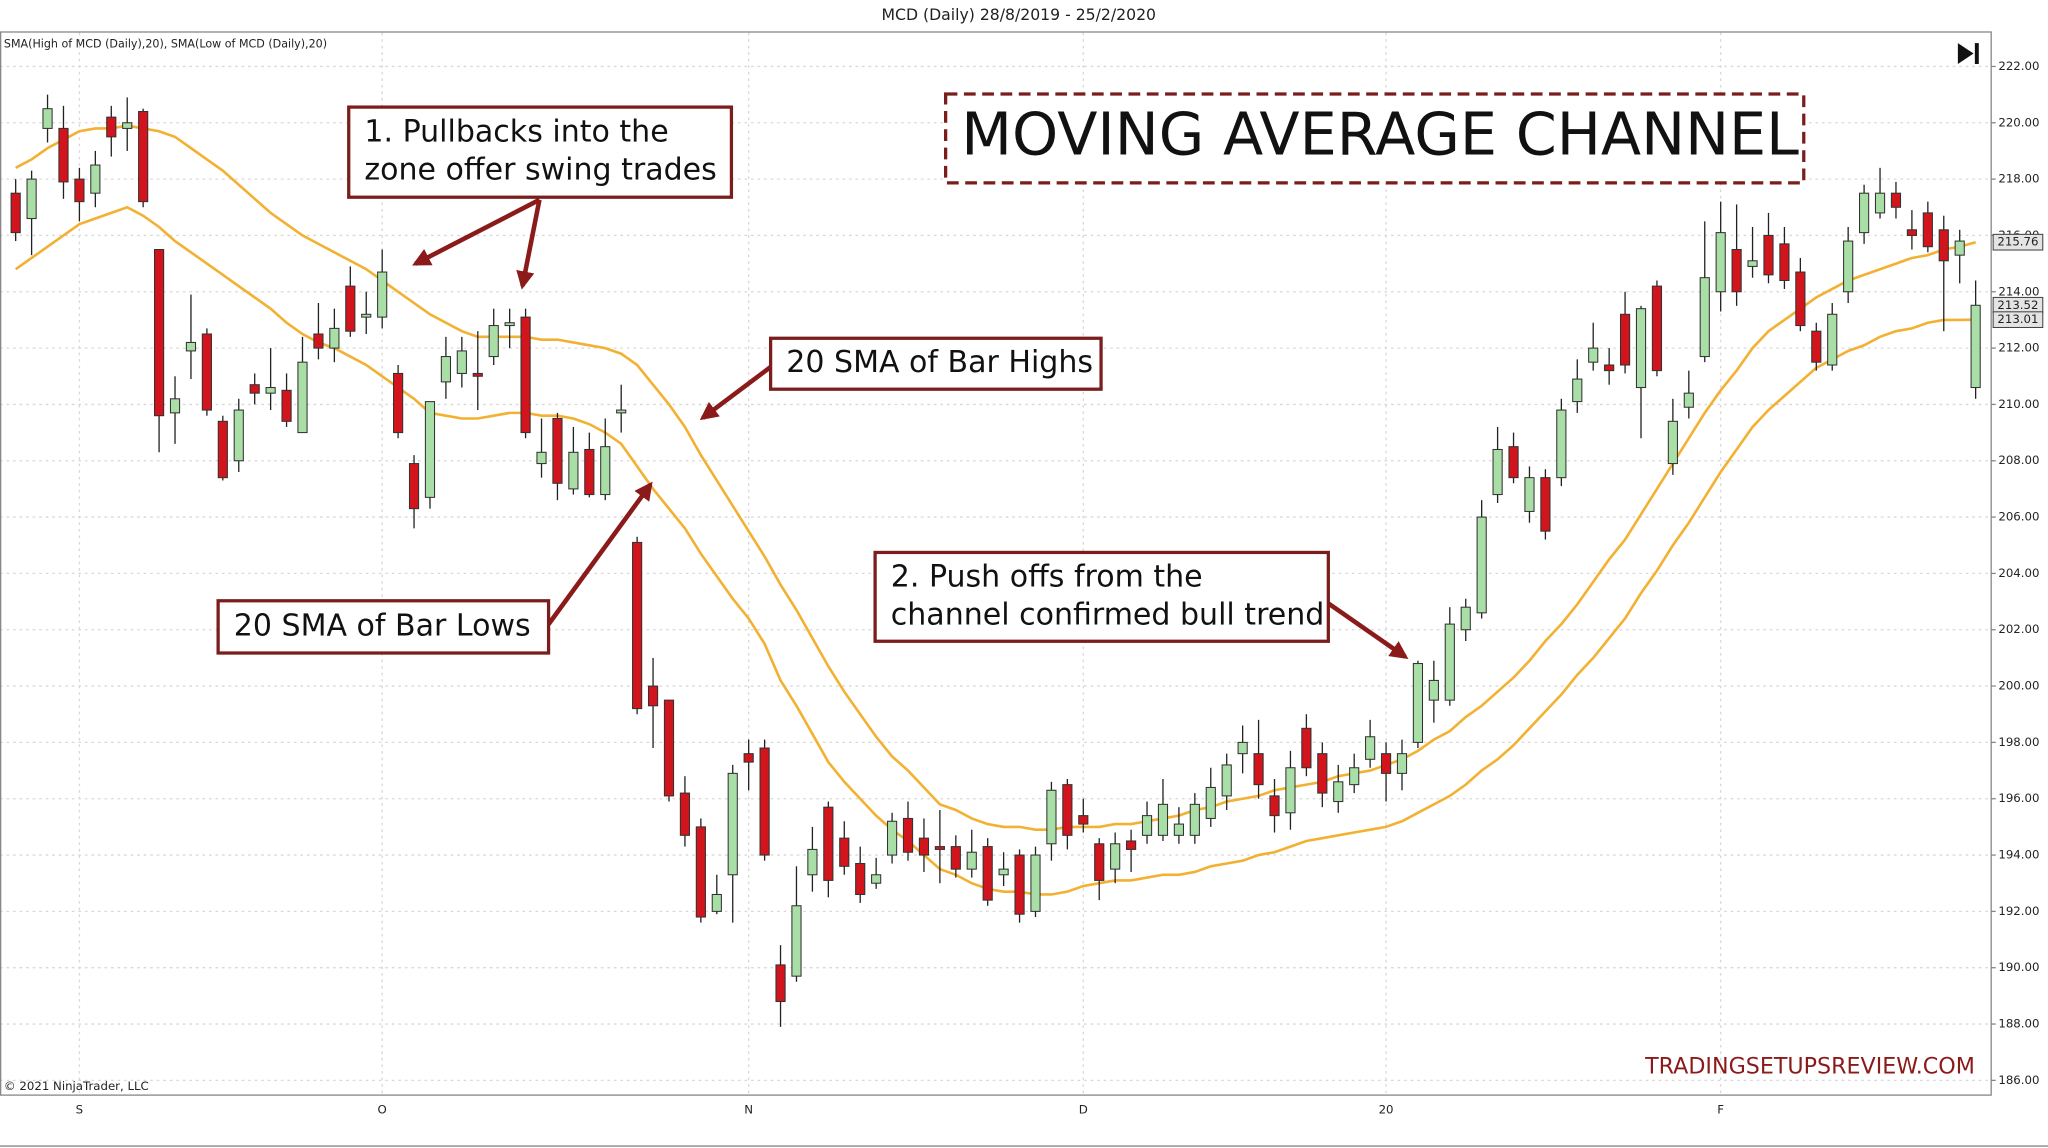 The image size is (2048, 1148). Describe the element at coordinates (2018, 348) in the screenshot. I see `y-tick-label: 212.00` at that location.